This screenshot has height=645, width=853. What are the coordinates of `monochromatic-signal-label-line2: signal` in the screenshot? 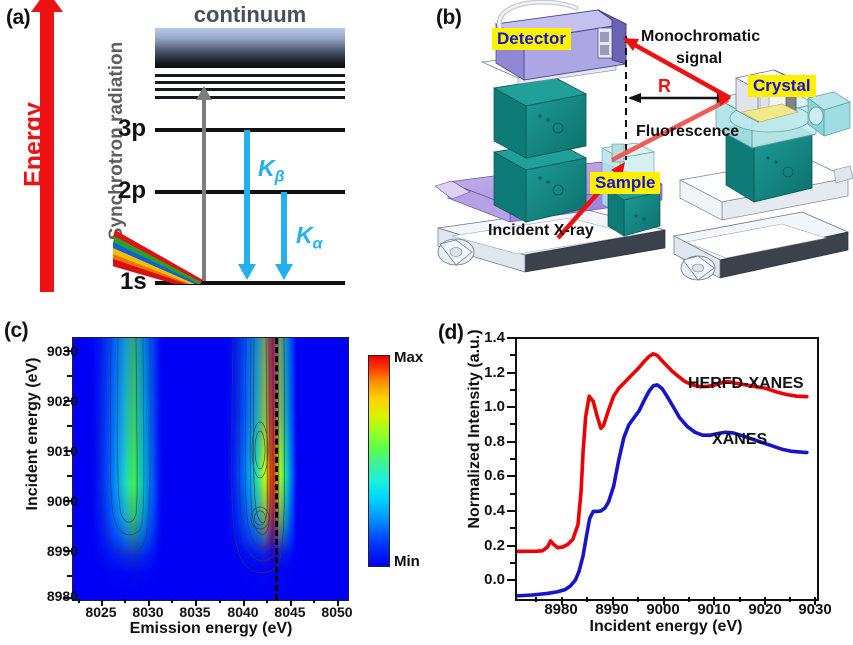 It's located at (699, 58).